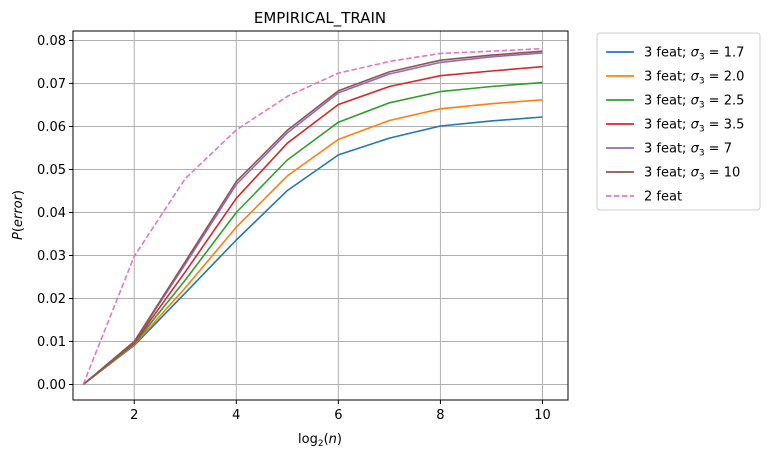 This screenshot has width=768, height=458. What do you see at coordinates (725, 101) in the screenshot?
I see `legend-label-suffix: = 2.5` at bounding box center [725, 101].